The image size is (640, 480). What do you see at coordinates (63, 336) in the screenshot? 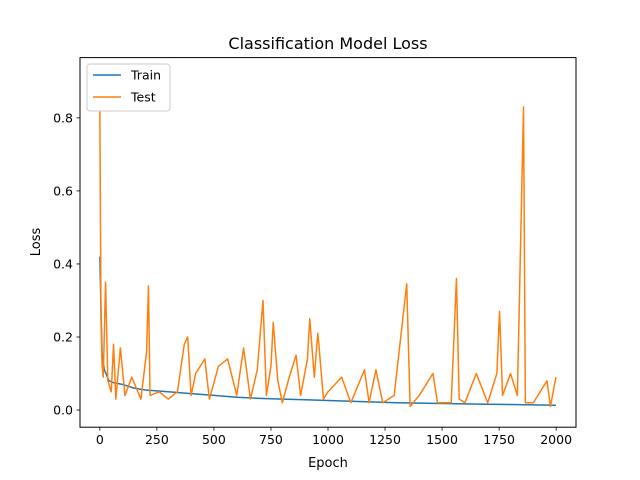
I see `y-tick-label: 0.2` at bounding box center [63, 336].